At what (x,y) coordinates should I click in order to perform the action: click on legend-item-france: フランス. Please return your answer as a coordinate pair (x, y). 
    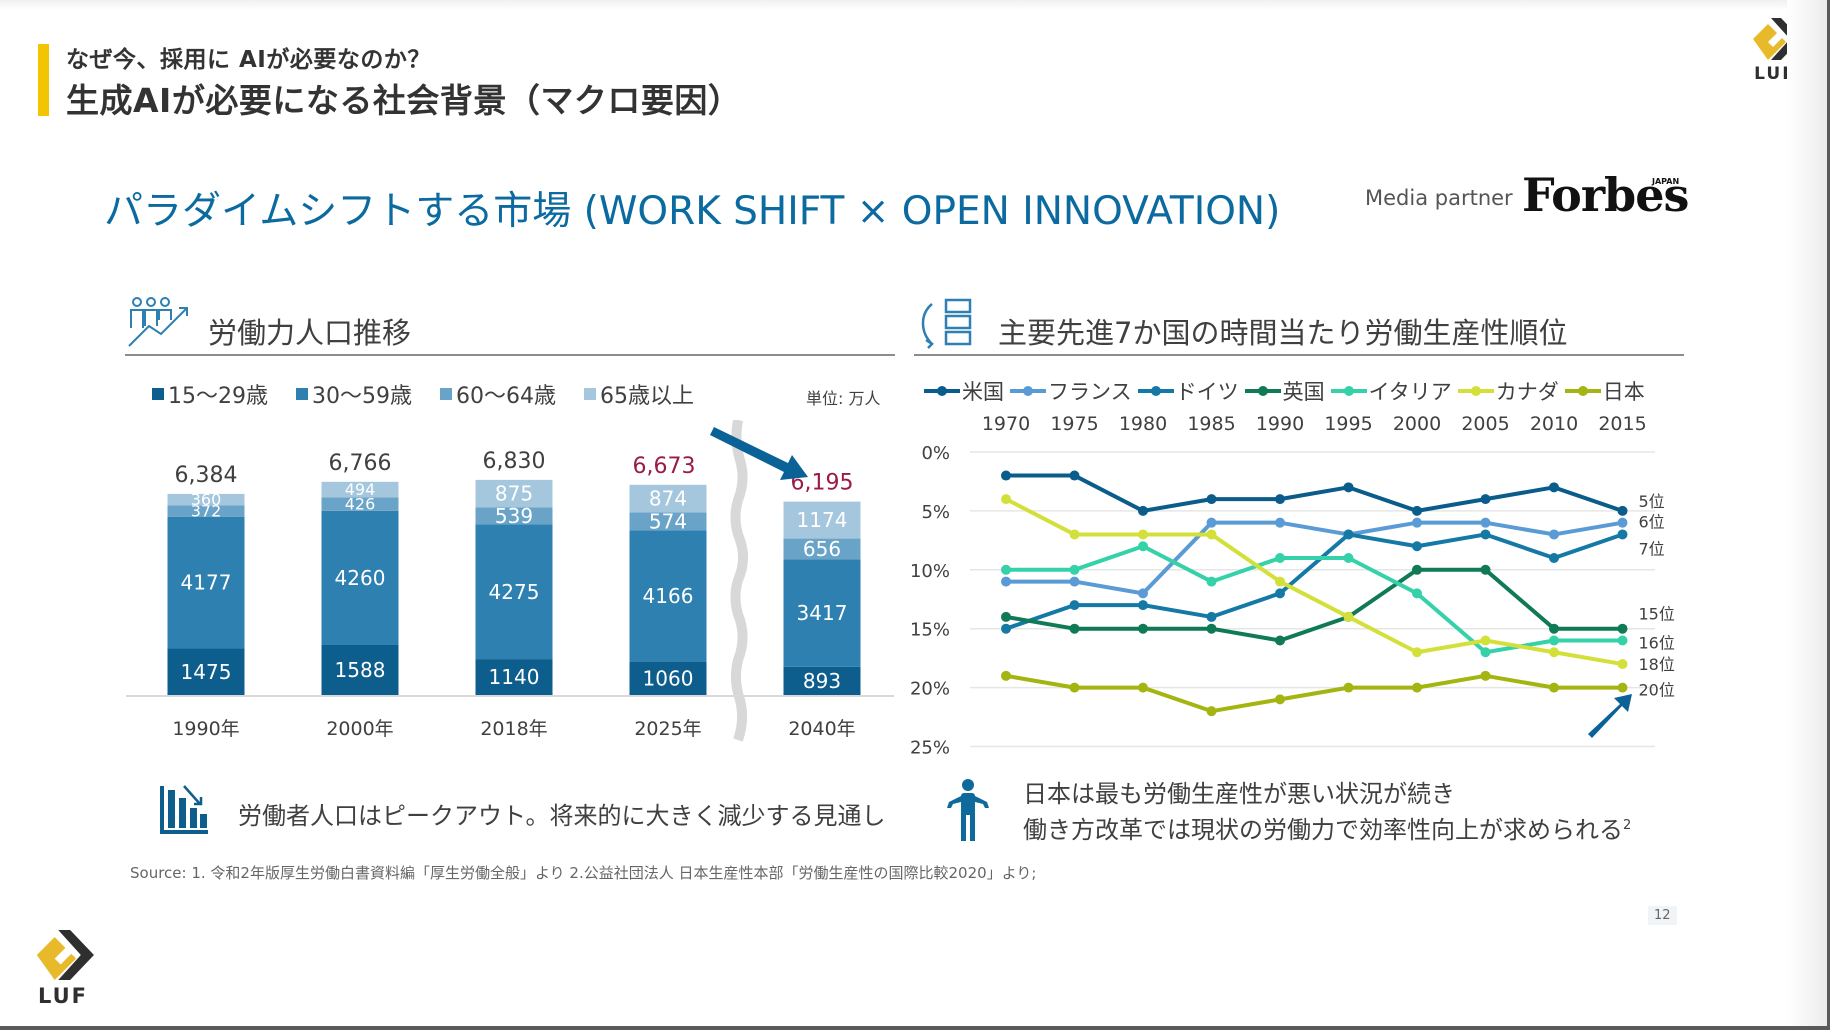
    Looking at the image, I should click on (1071, 391).